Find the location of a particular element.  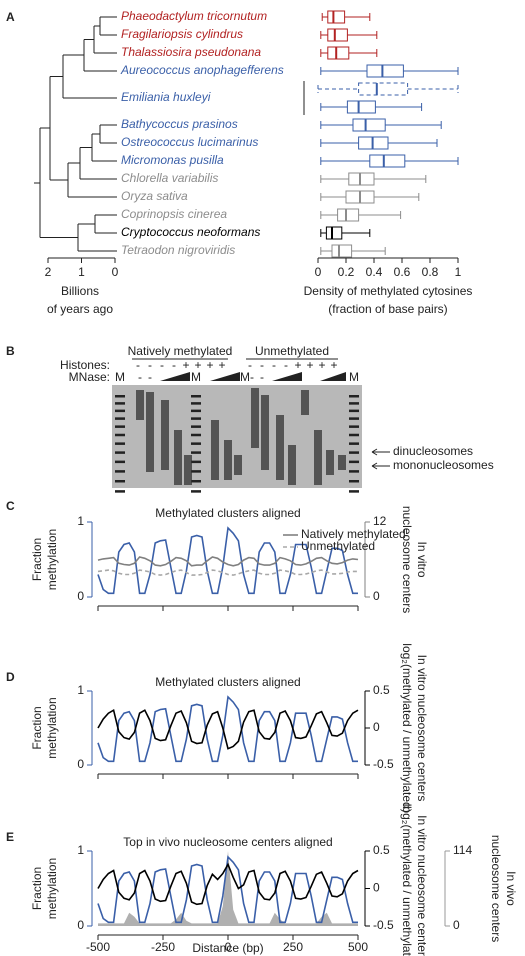

x-tick-label: -500 is located at coordinates (98, 947).